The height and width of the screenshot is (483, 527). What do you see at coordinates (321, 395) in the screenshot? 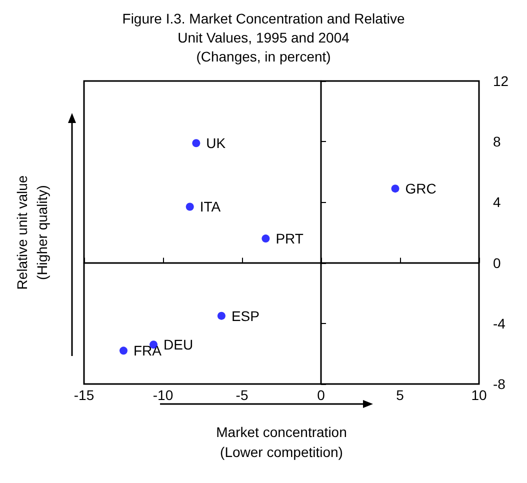
I see `x-tick-label: 0` at bounding box center [321, 395].